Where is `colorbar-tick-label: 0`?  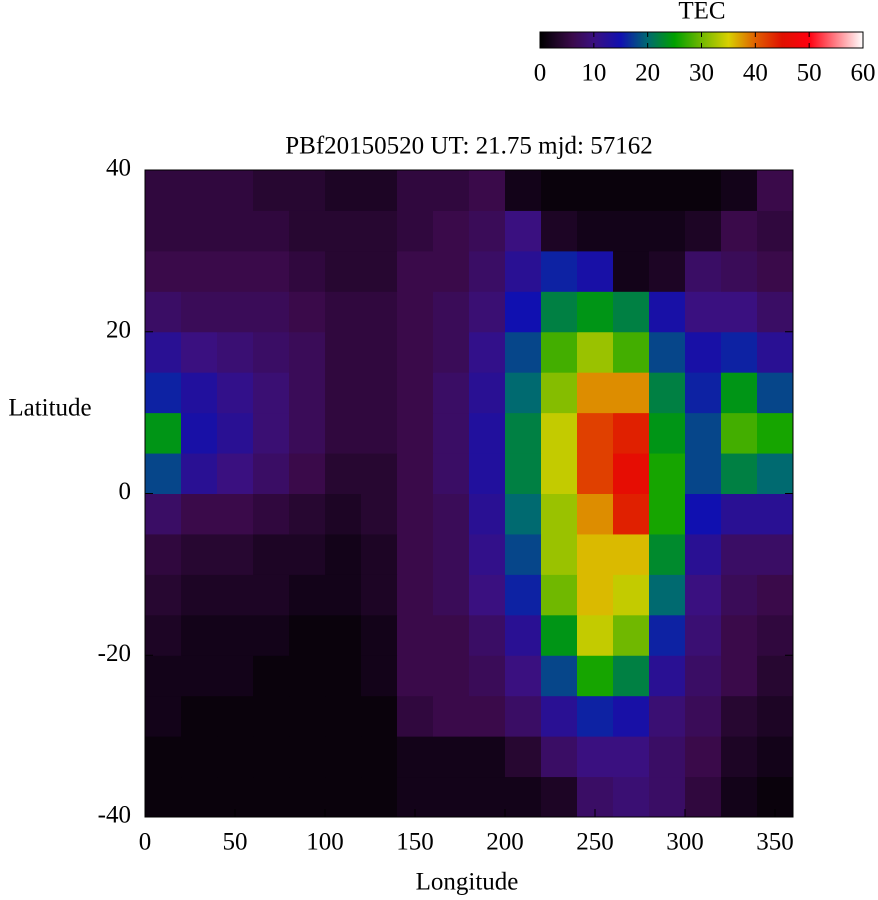 colorbar-tick-label: 0 is located at coordinates (540, 73).